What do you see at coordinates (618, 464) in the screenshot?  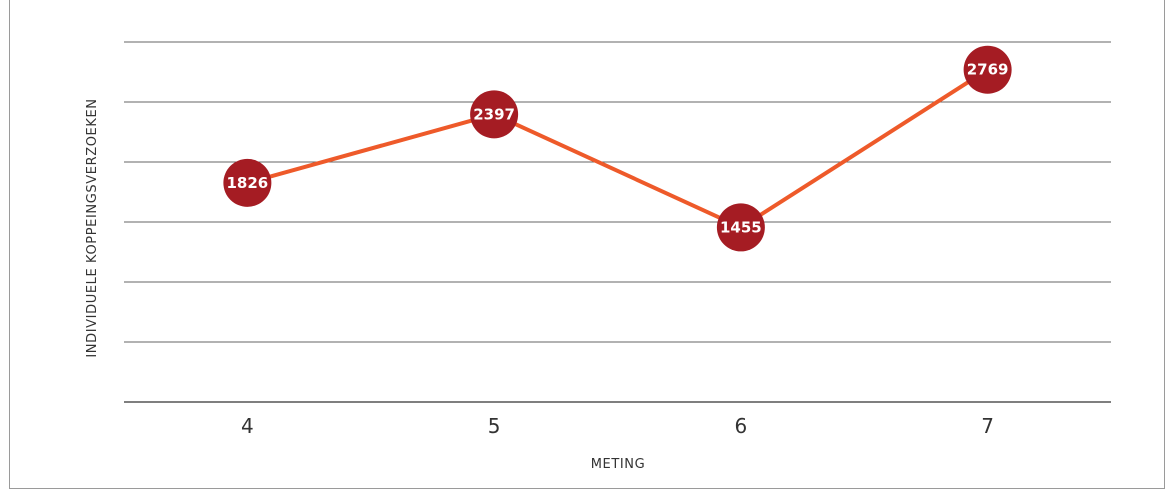 I see `x-axis-title: METING` at bounding box center [618, 464].